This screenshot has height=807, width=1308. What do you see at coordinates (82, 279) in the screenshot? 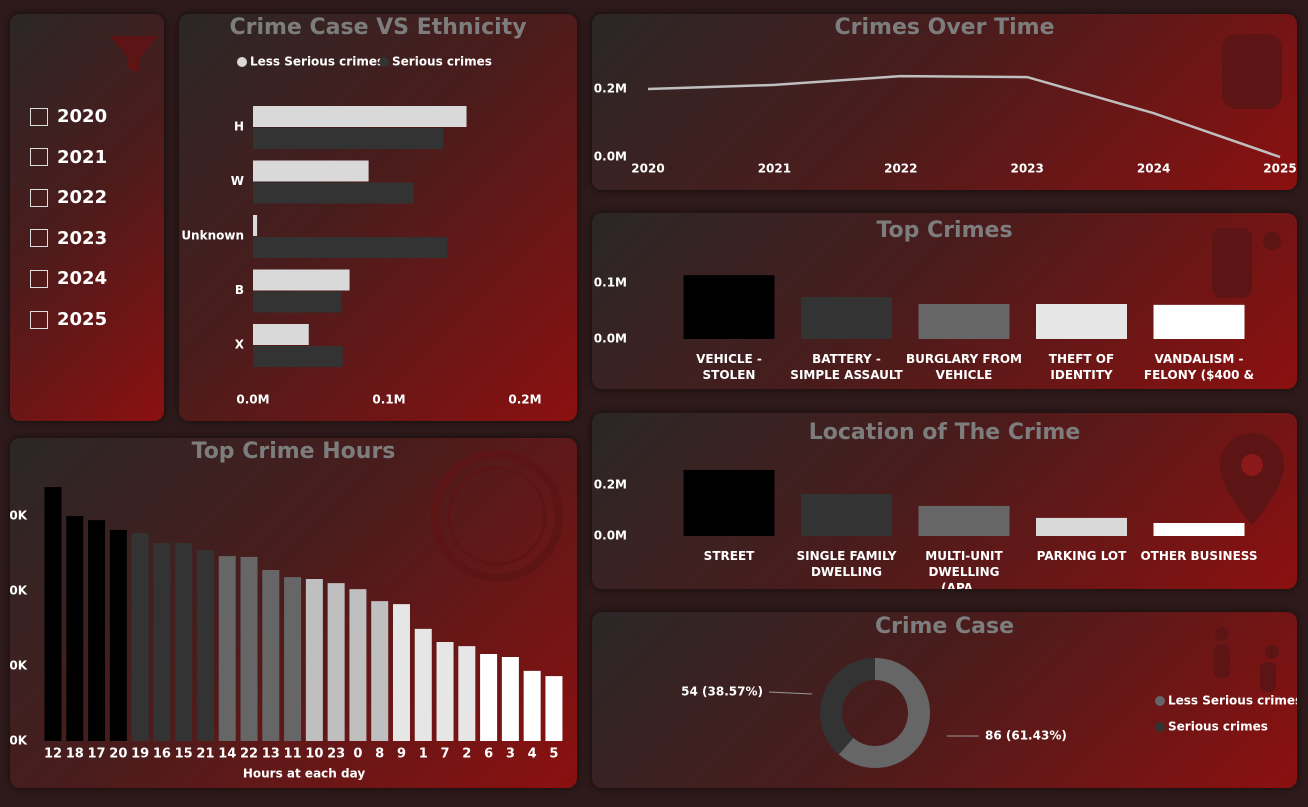
I see `slicer-label: 2024` at bounding box center [82, 279].